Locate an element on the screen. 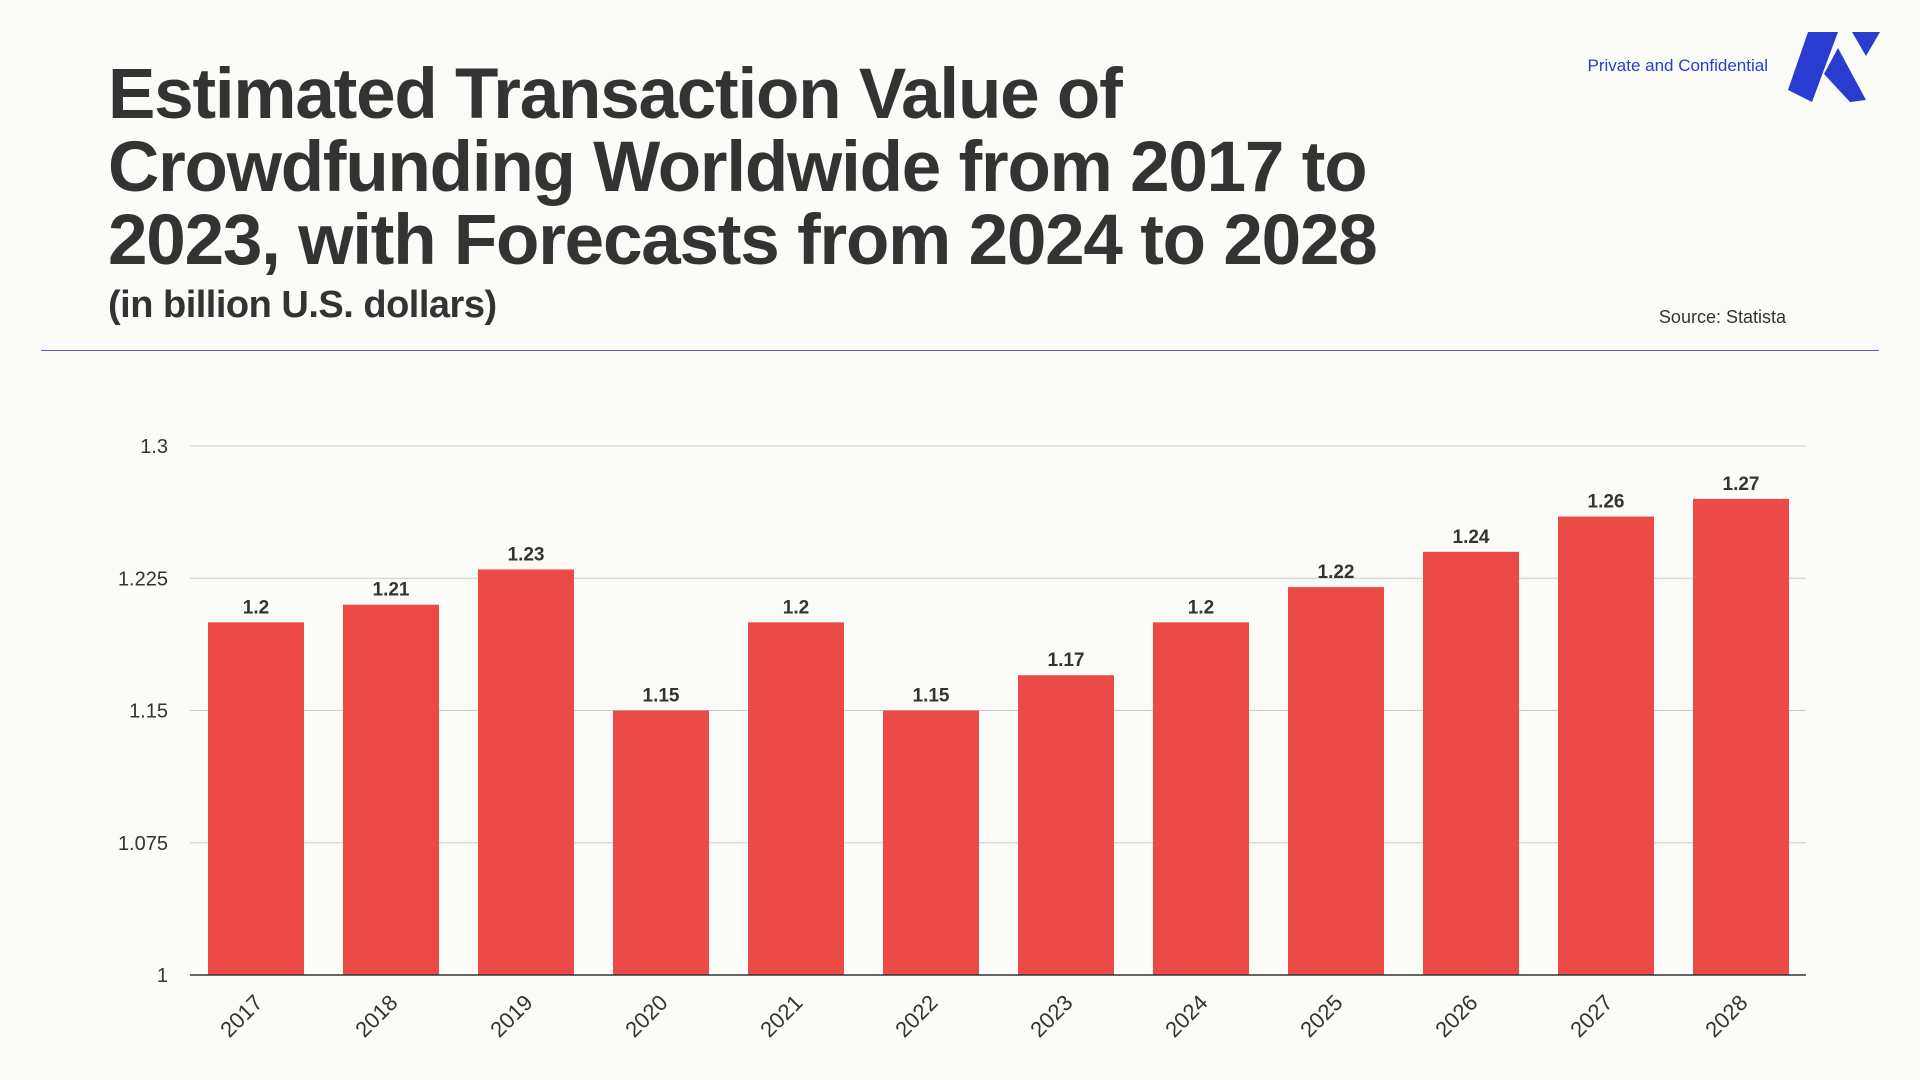 The image size is (1920, 1080). x-tick-label-2022: 2022 is located at coordinates (916, 1016).